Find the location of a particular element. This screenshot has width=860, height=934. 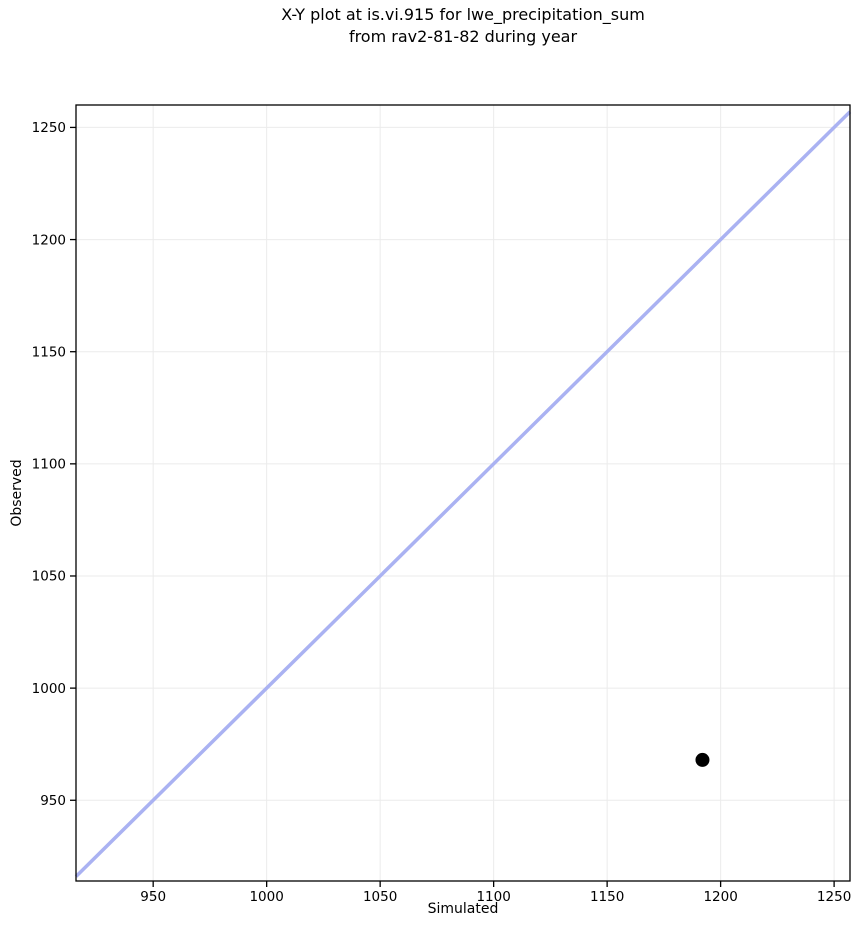

x-tick-label: 950 is located at coordinates (153, 897).